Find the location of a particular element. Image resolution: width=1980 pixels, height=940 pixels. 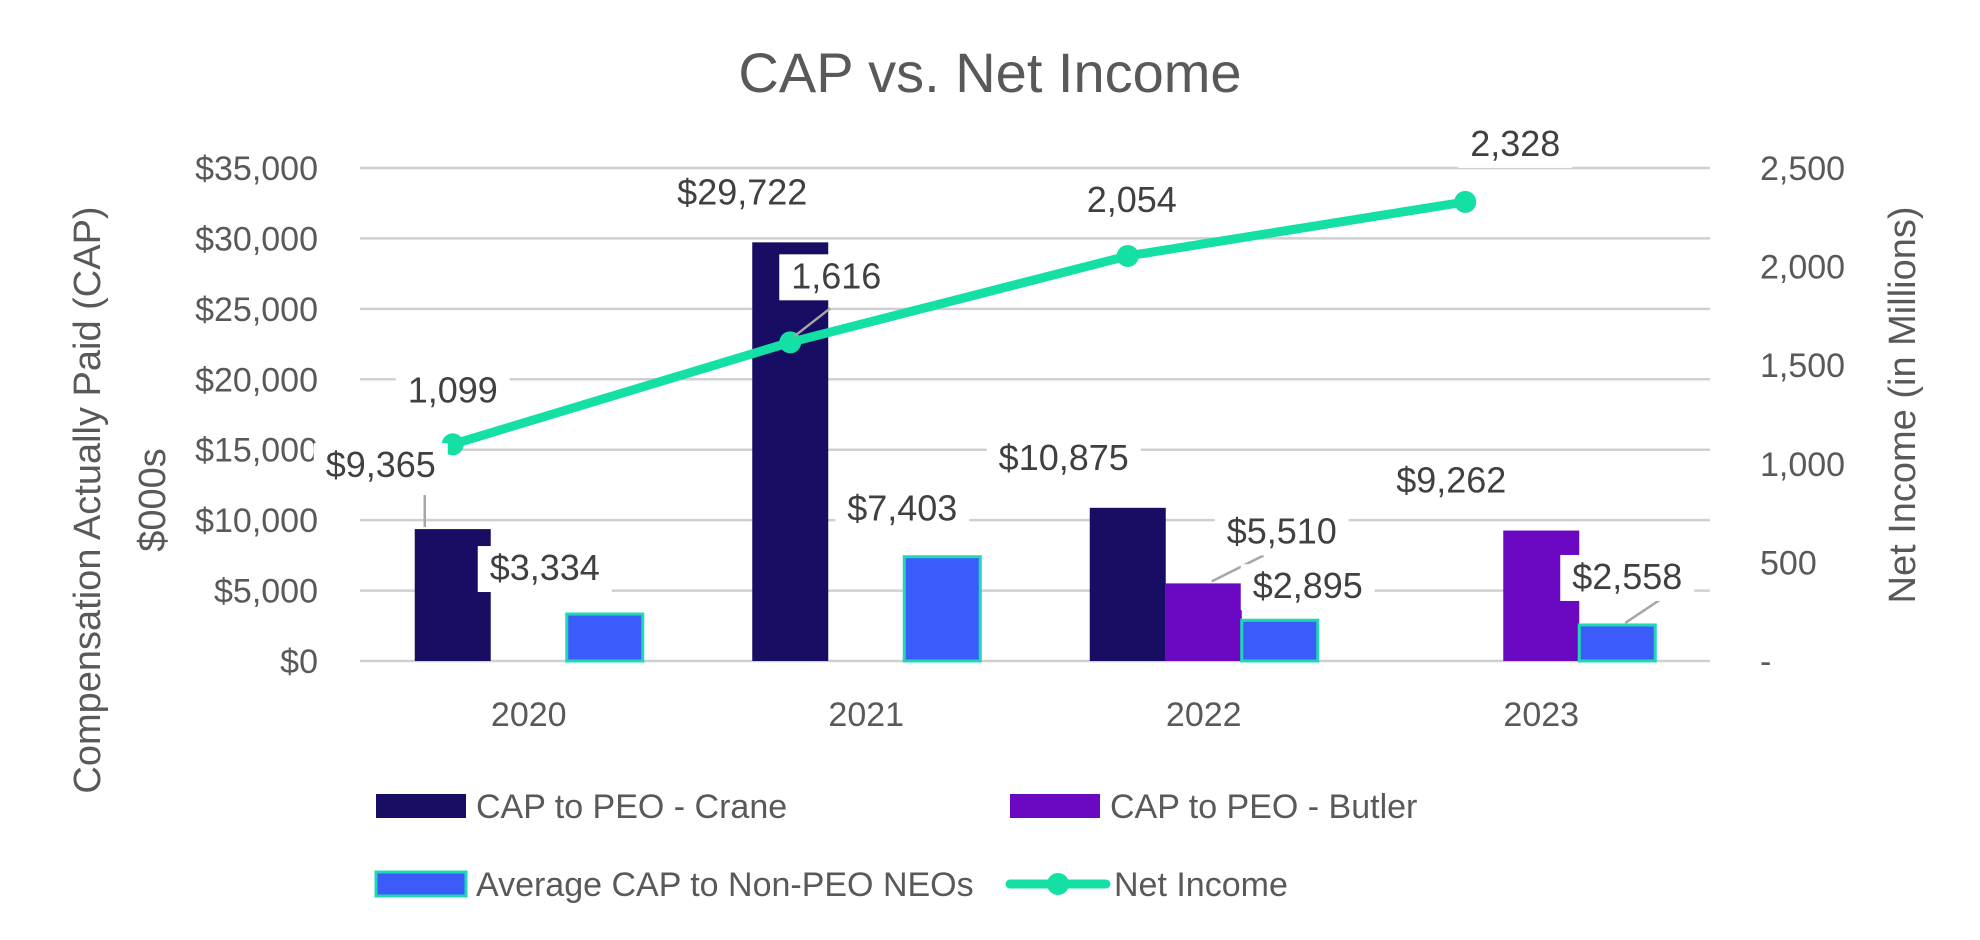

data-label-cap-to-peo-crane-2021: $29,722 is located at coordinates (742, 191).